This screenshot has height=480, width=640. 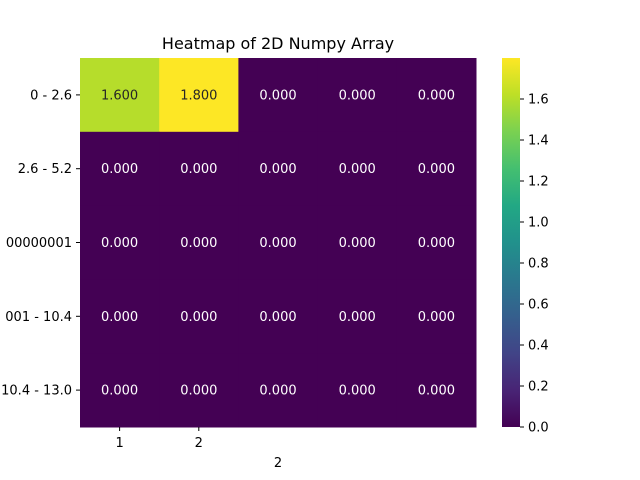 What do you see at coordinates (278, 43) in the screenshot?
I see `chart-title: Heatmap of 2D Numpy Array` at bounding box center [278, 43].